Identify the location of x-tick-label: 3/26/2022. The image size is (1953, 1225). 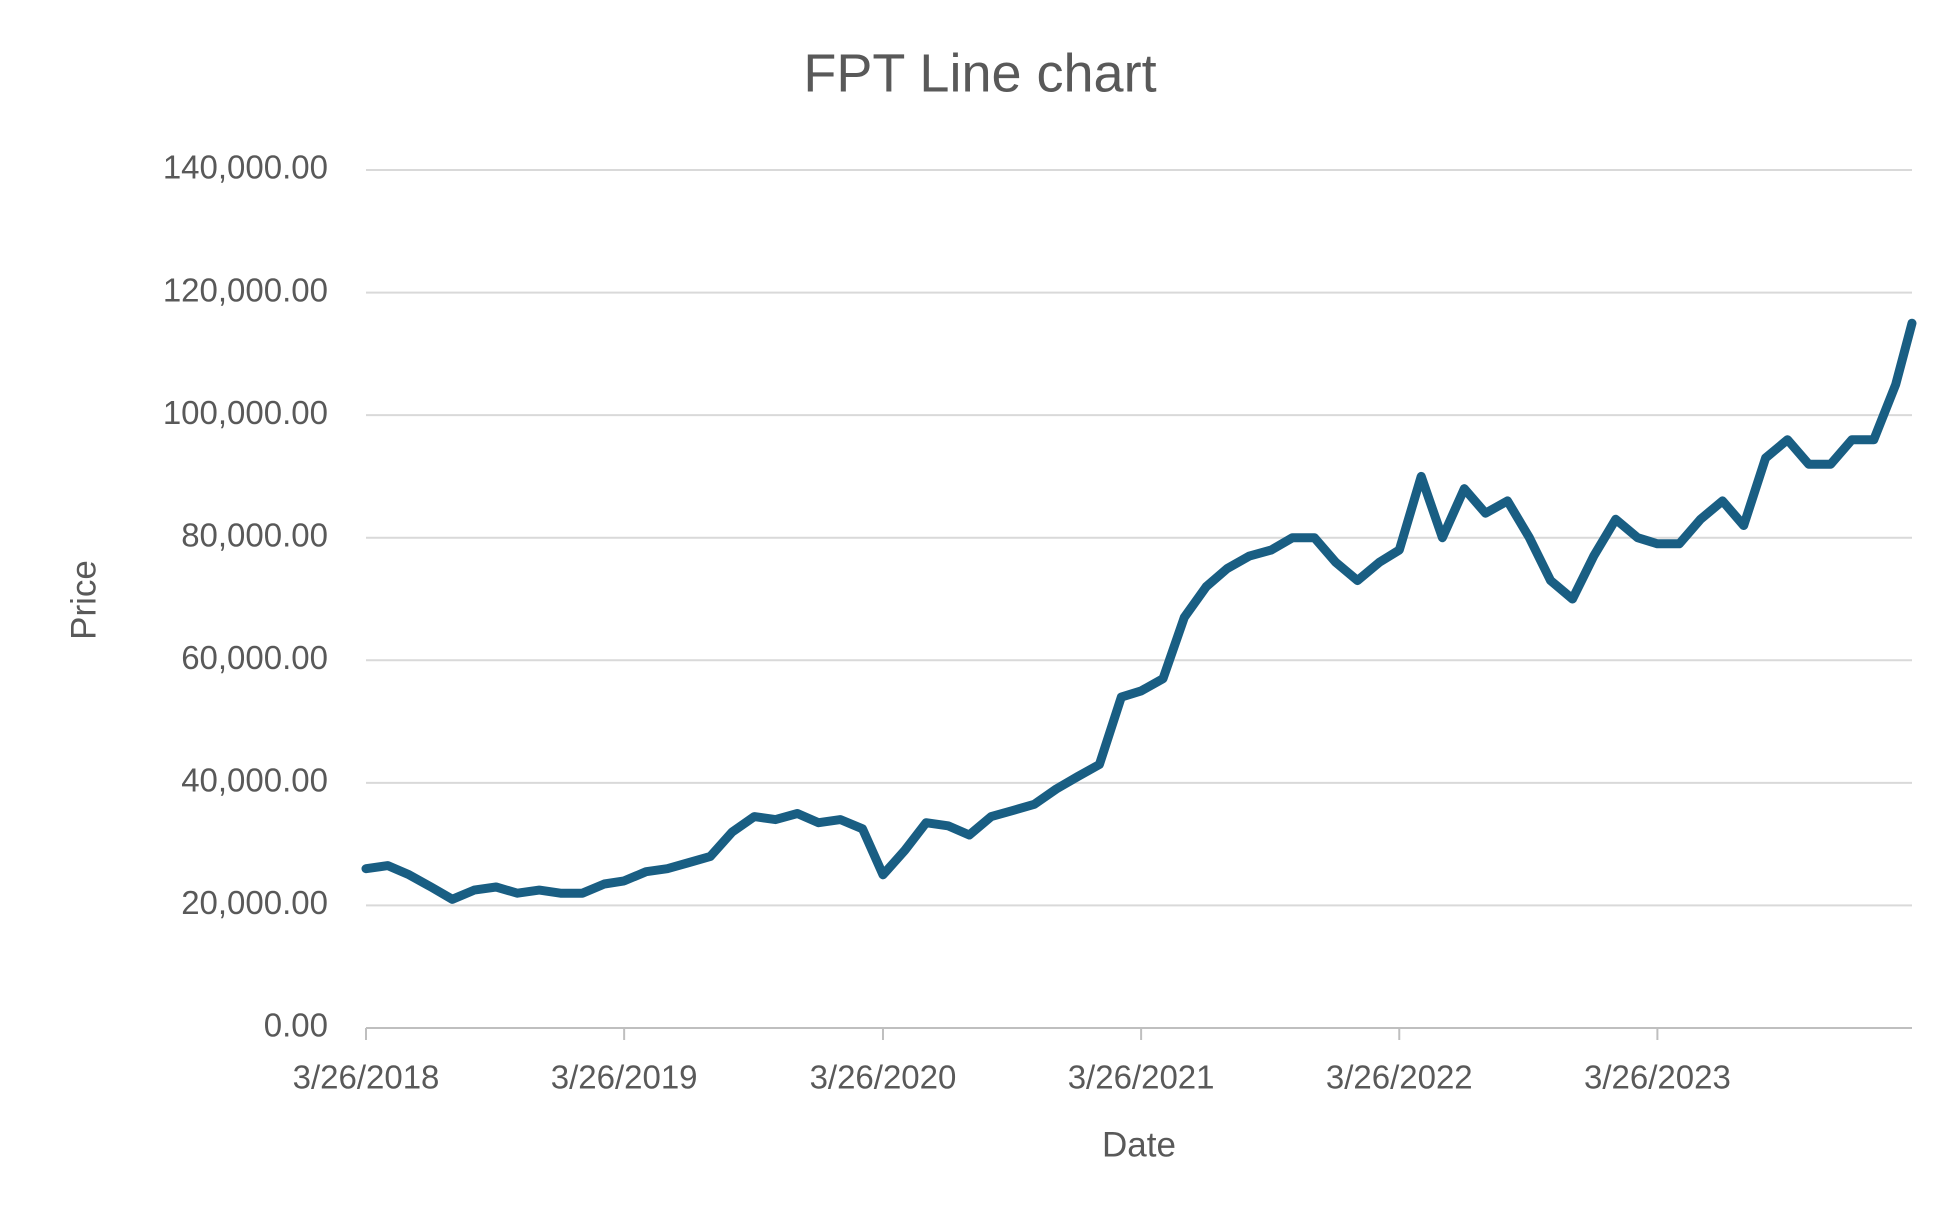
(1399, 1077).